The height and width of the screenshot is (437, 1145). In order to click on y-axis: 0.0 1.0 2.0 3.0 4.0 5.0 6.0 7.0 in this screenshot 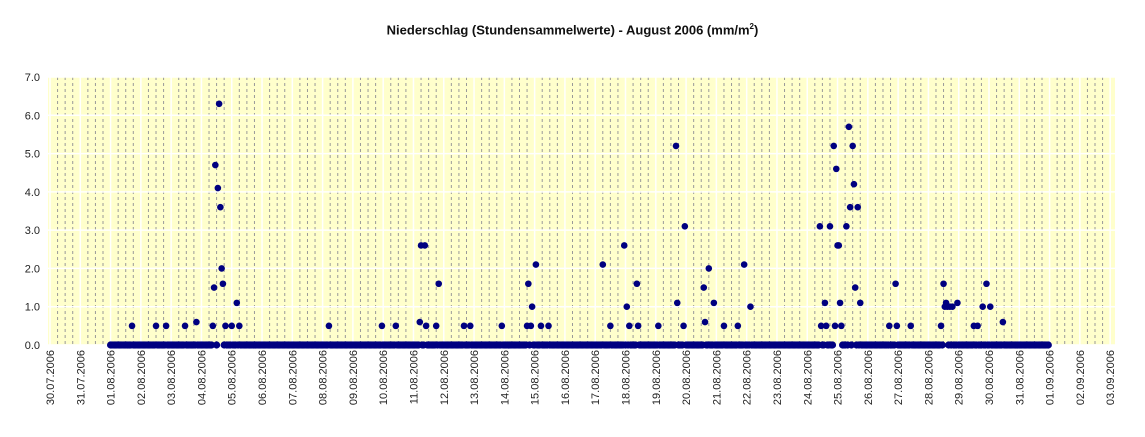, I will do `click(32, 212)`.